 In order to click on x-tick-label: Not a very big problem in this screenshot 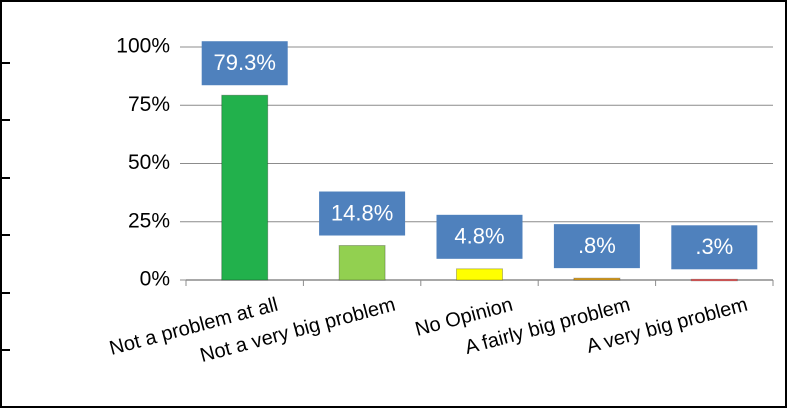, I will do `click(298, 330)`.